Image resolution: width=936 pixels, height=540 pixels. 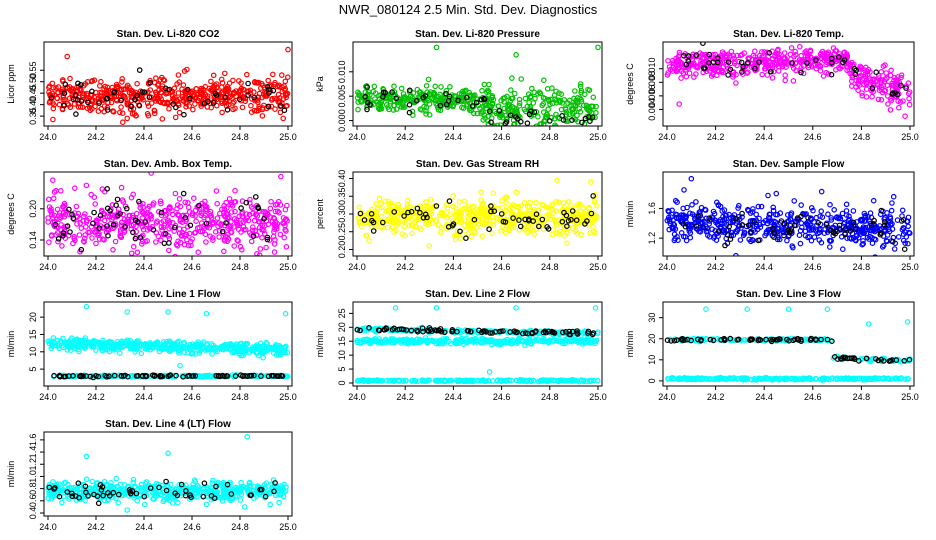 What do you see at coordinates (33, 116) in the screenshot?
I see `y-tick-label: 0.35` at bounding box center [33, 116].